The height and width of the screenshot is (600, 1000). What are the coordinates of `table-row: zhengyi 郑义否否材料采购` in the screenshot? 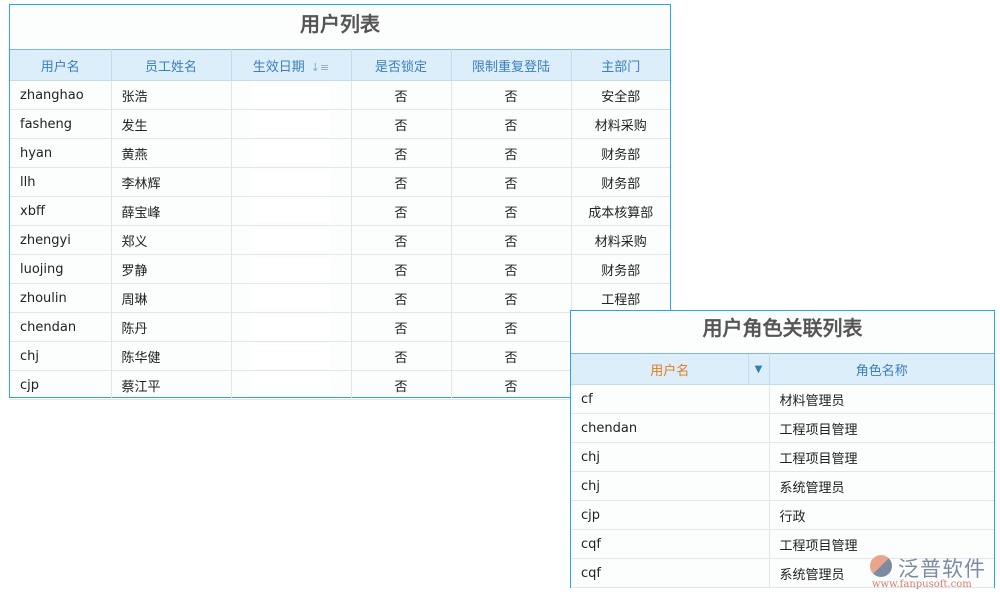 It's located at (340, 240).